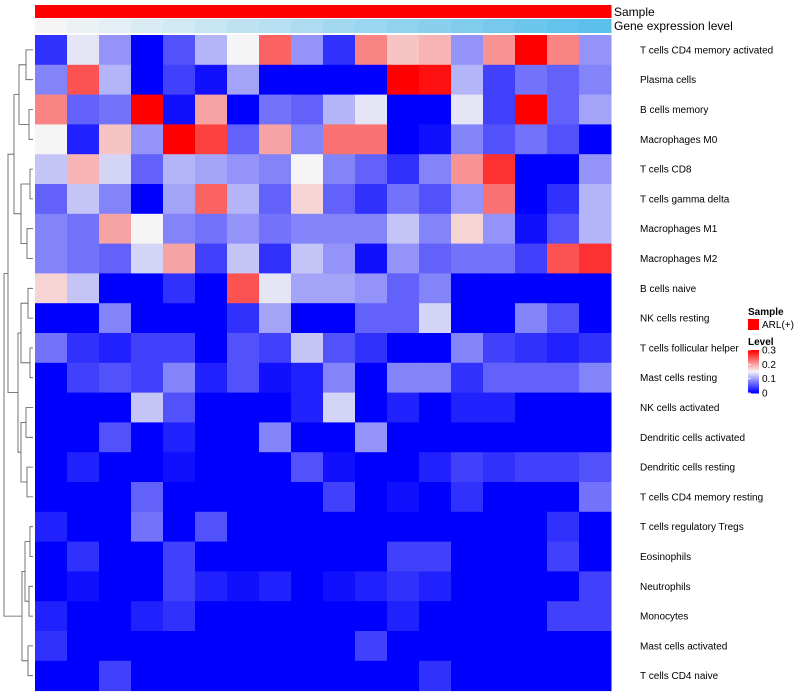 The image size is (800, 700). I want to click on row-label: B cells naive, so click(668, 289).